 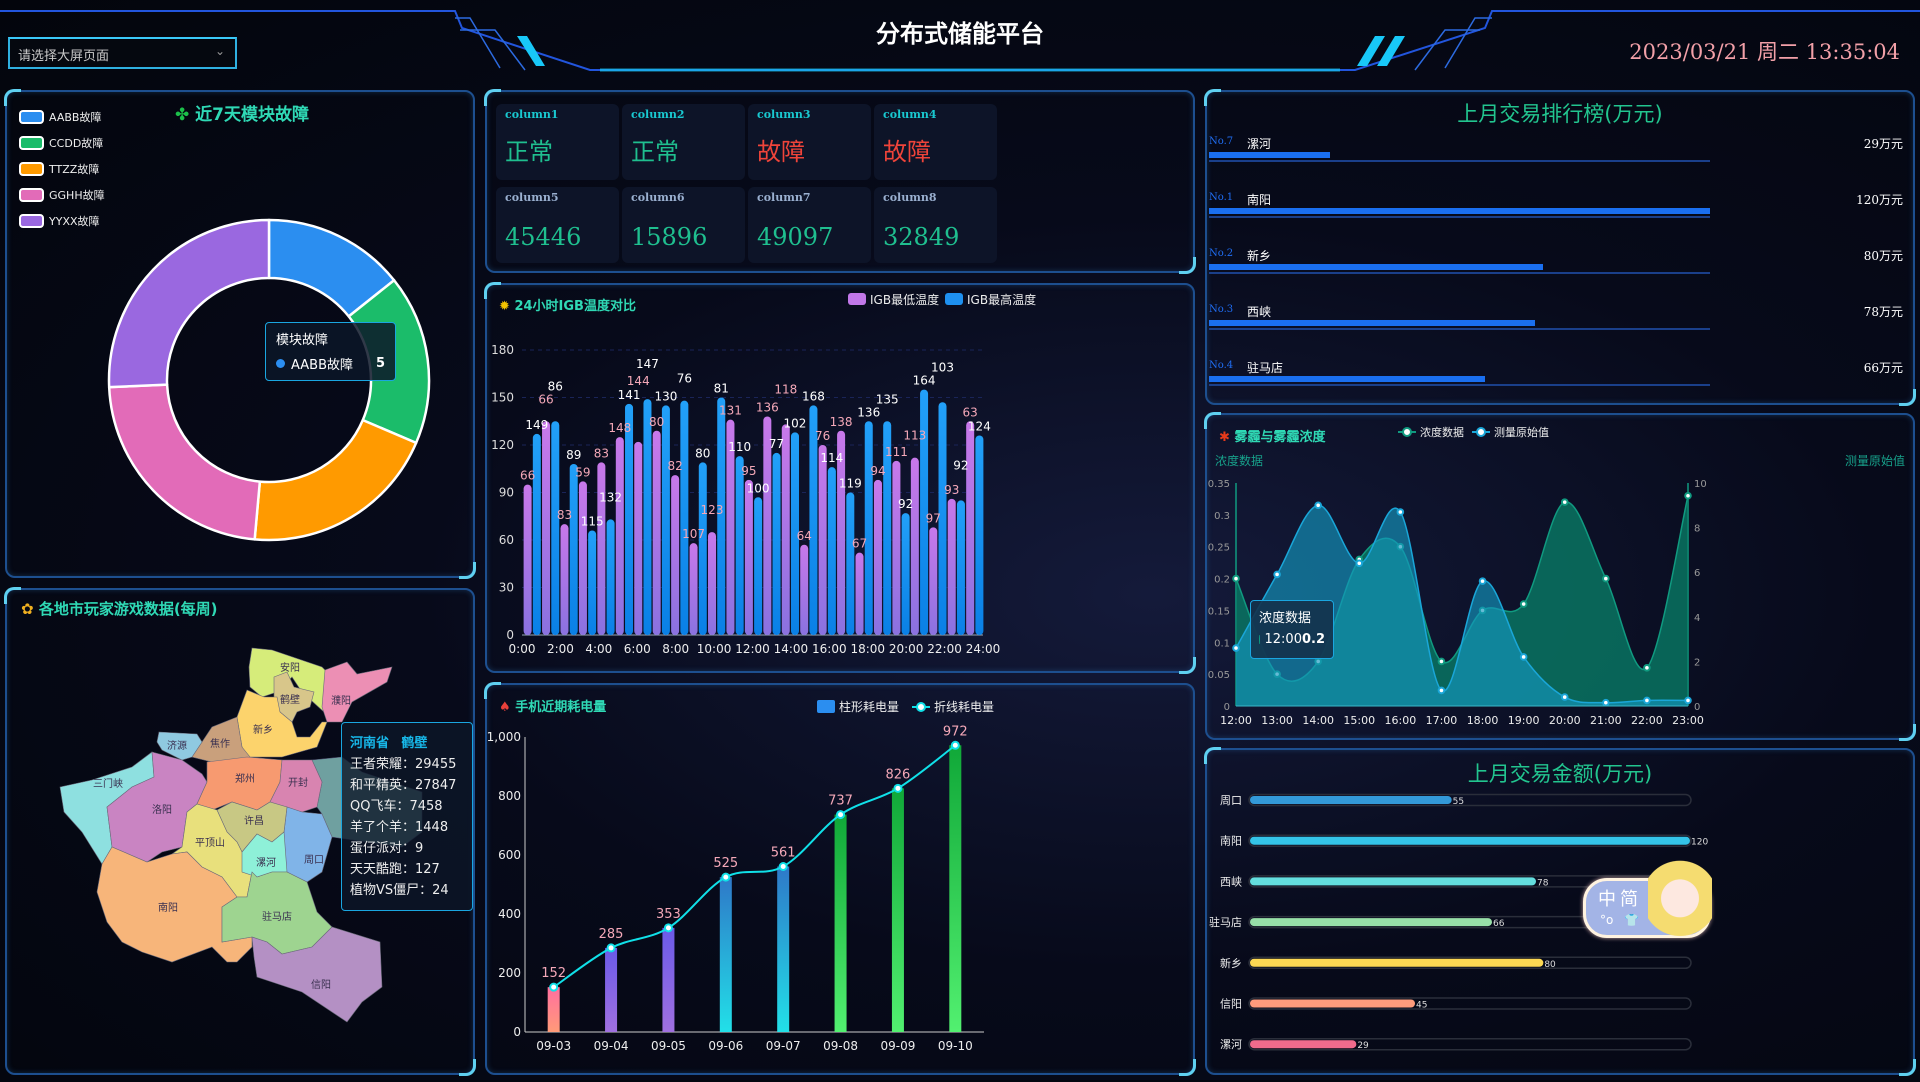 I want to click on ime-mode: 中, so click(x=1607, y=899).